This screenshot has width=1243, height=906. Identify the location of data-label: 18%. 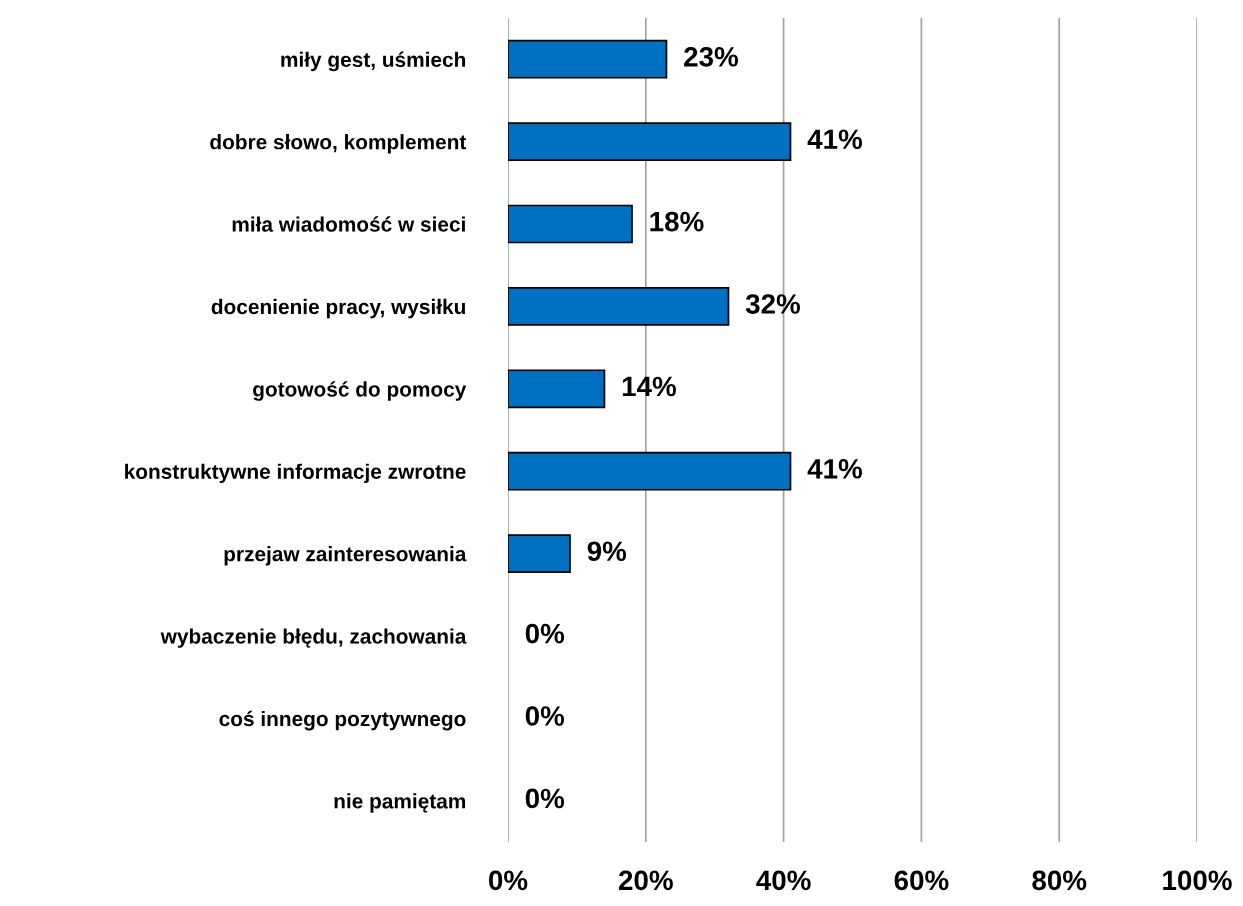
(677, 221).